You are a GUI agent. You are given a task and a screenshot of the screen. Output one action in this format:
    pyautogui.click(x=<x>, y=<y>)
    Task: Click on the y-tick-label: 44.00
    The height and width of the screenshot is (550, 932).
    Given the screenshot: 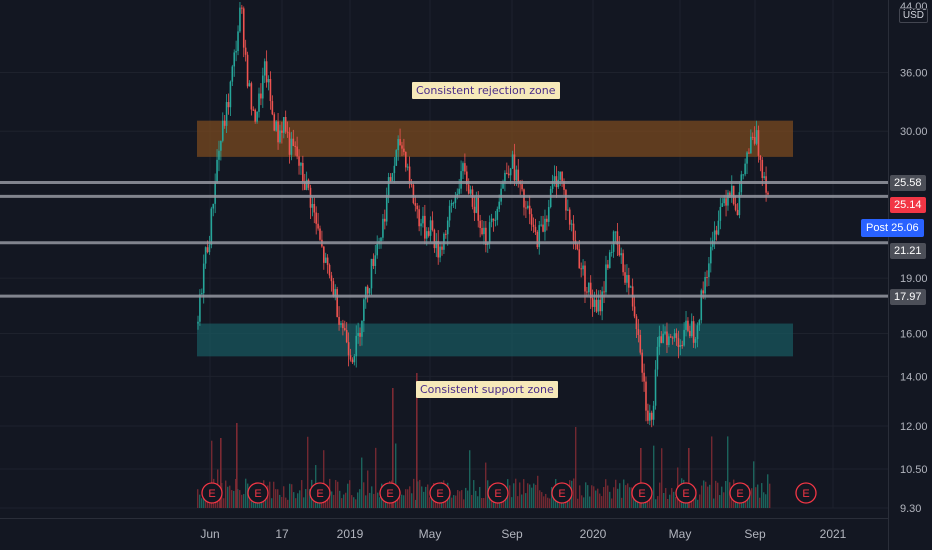 What is the action you would take?
    pyautogui.click(x=914, y=7)
    